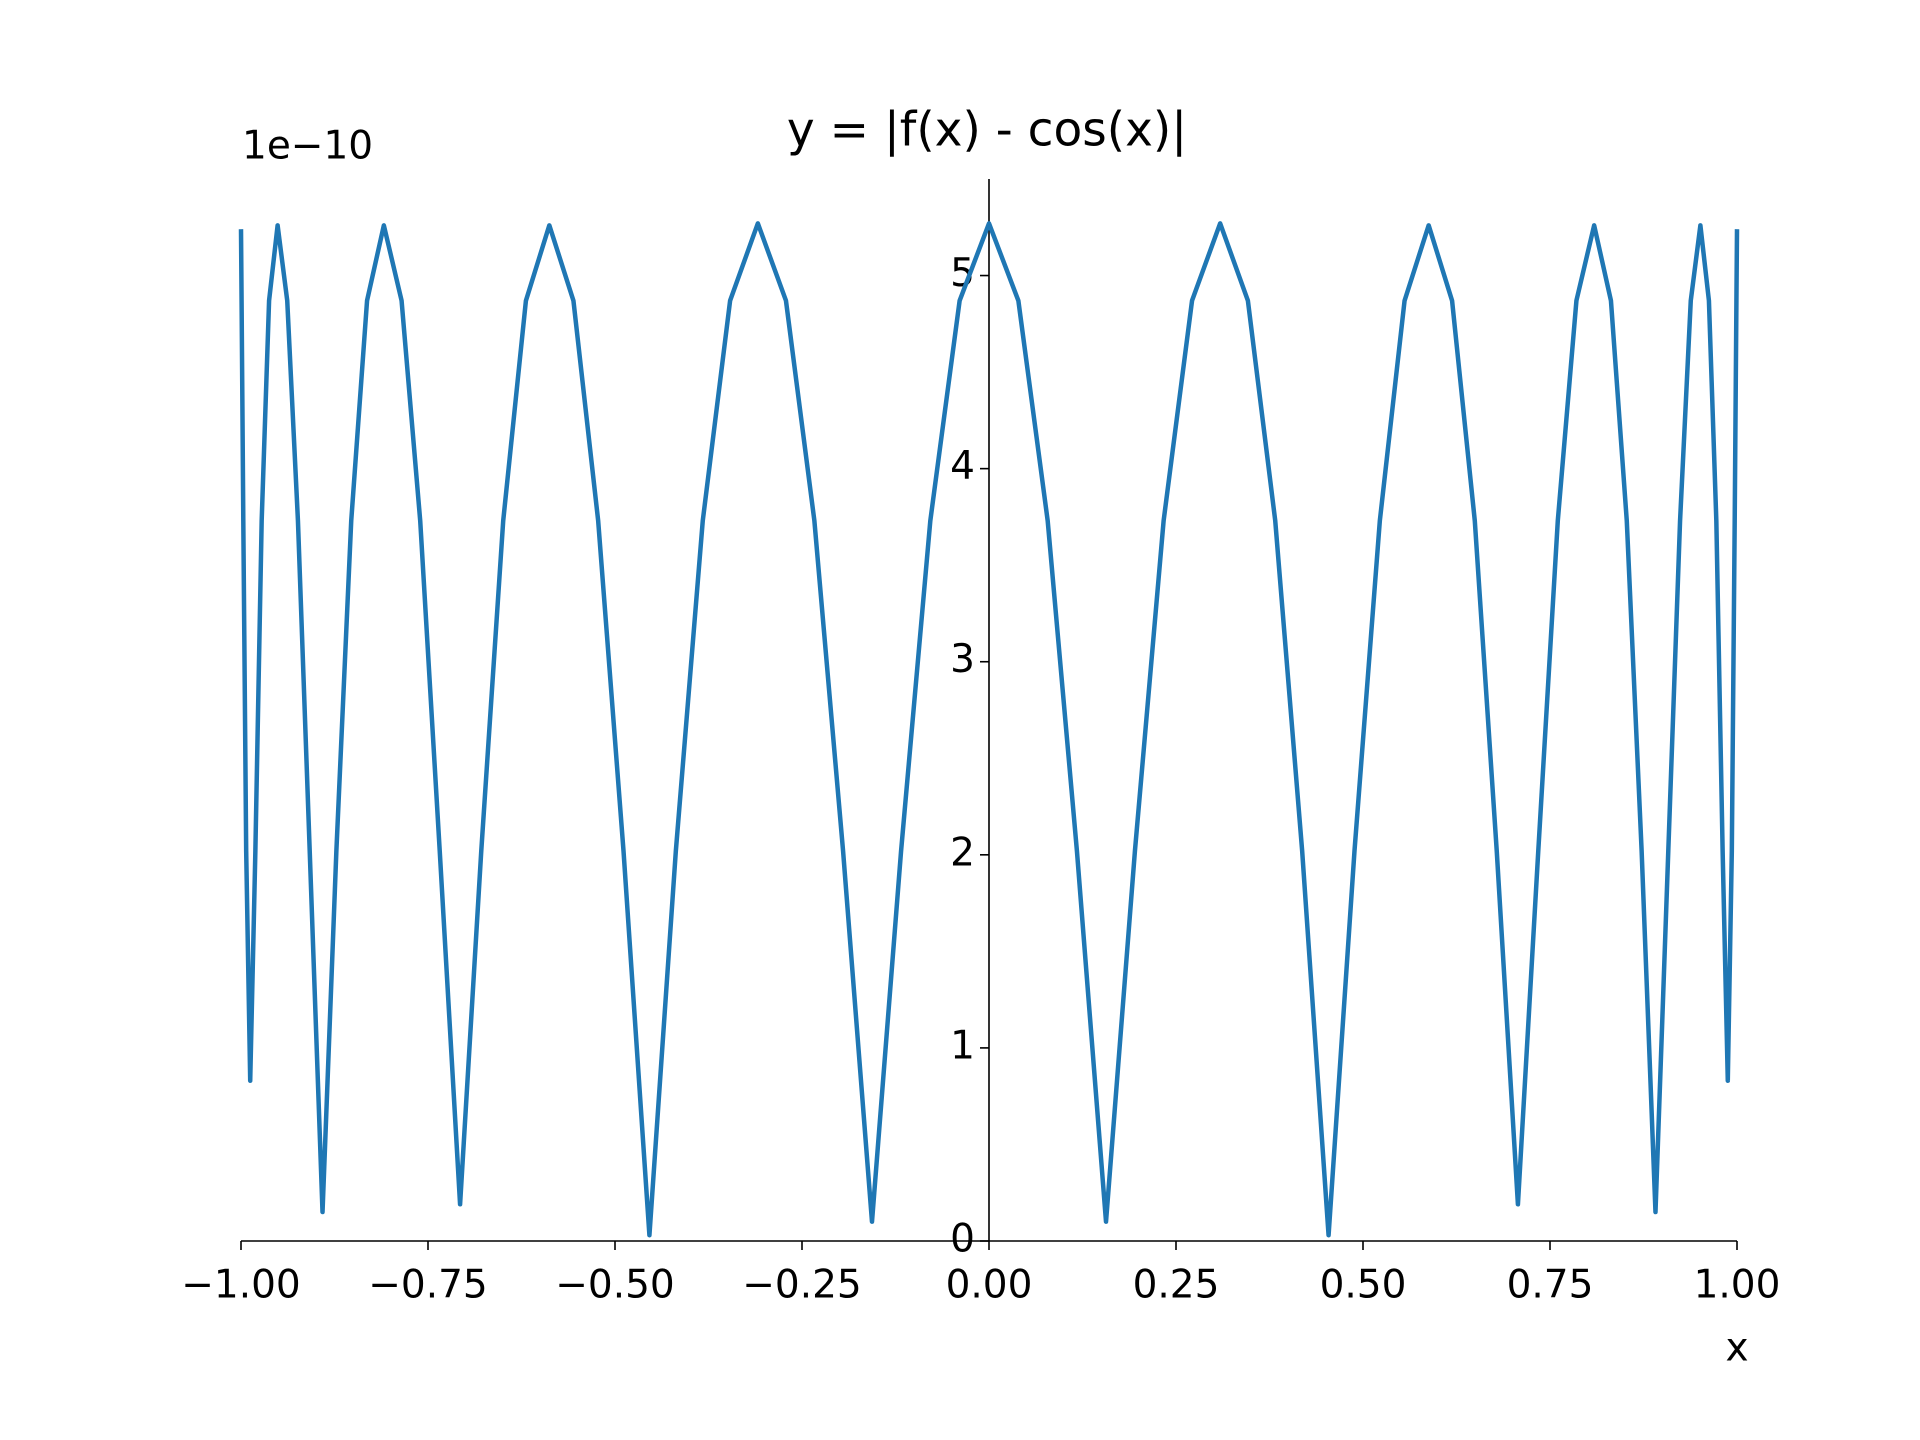  Describe the element at coordinates (1363, 1285) in the screenshot. I see `x-tick-label: 0.50` at that location.